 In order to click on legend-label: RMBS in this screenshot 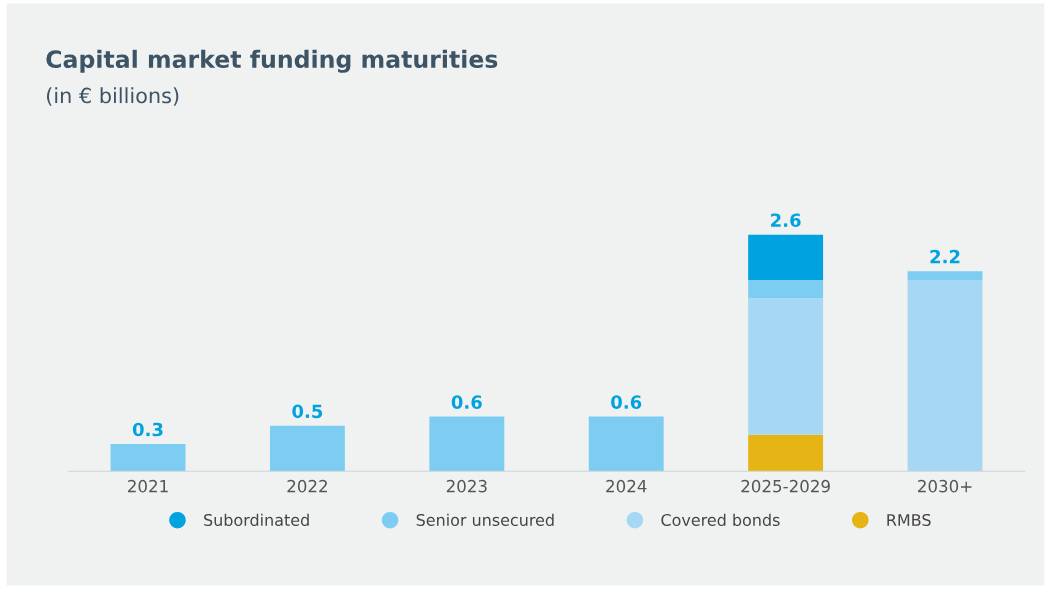, I will do `click(909, 520)`.